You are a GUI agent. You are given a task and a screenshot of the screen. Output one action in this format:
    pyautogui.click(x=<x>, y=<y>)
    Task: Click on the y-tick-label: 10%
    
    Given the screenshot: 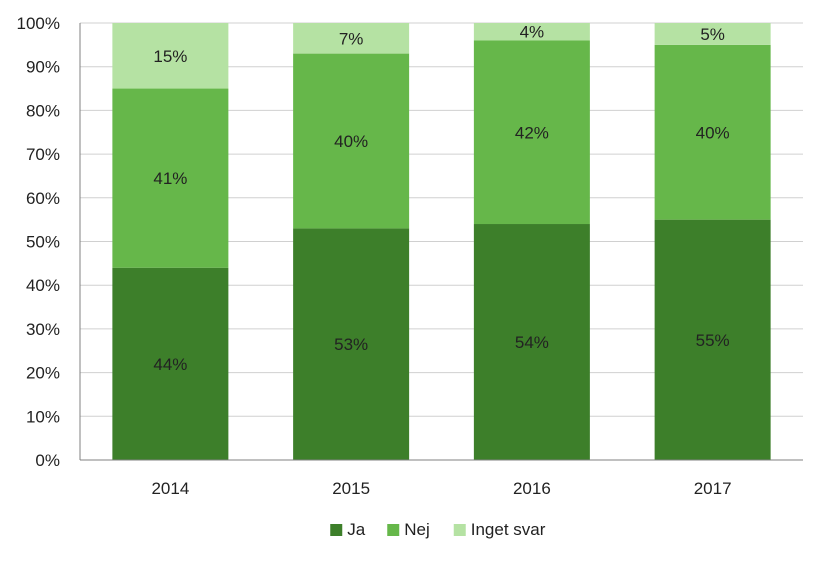 What is the action you would take?
    pyautogui.click(x=43, y=416)
    